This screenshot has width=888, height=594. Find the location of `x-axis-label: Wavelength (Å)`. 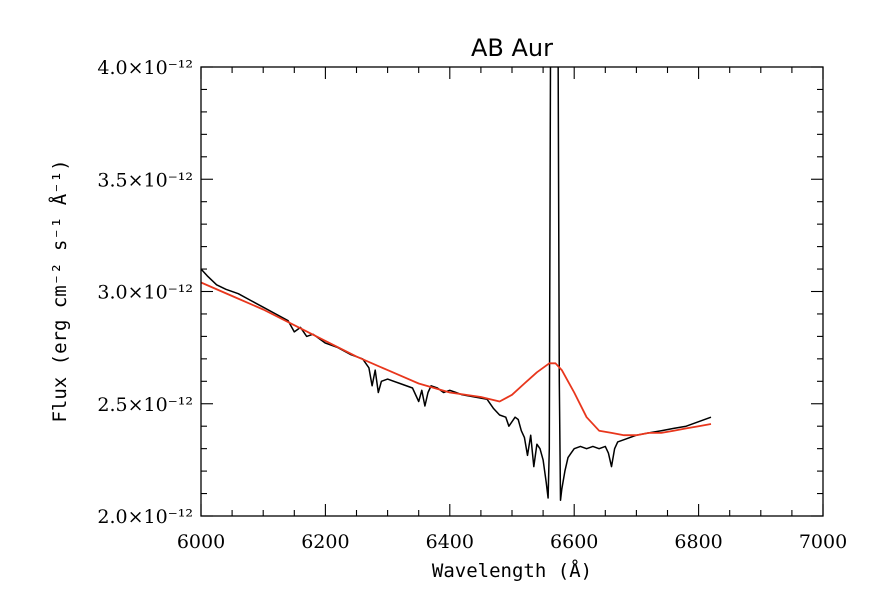

x-axis-label: Wavelength (Å) is located at coordinates (512, 570).